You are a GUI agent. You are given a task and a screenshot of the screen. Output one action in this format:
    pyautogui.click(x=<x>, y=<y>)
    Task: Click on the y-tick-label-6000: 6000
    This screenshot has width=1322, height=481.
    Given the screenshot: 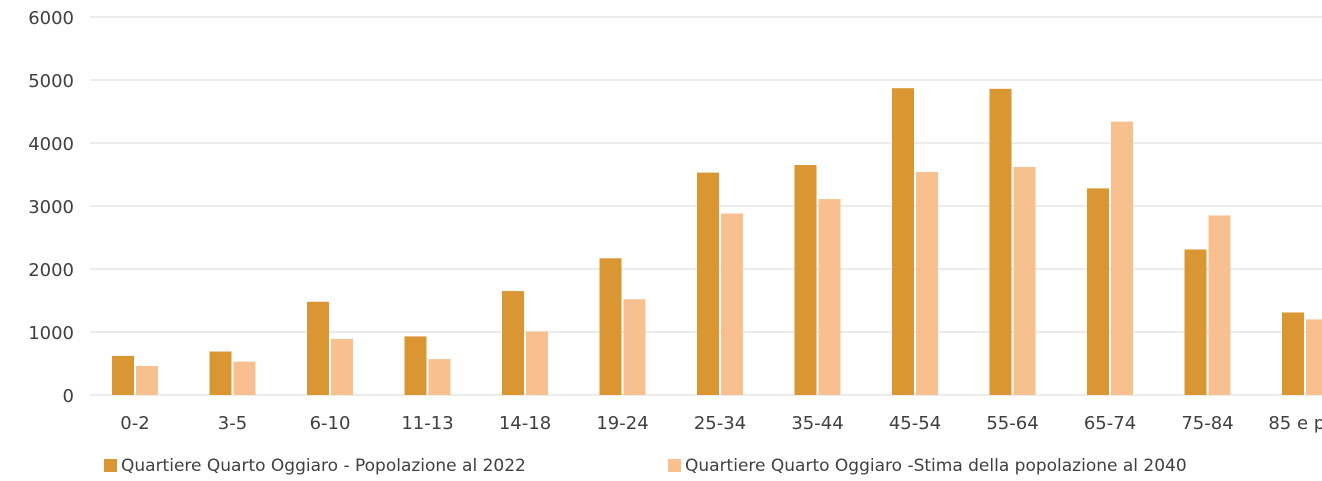 What is the action you would take?
    pyautogui.click(x=51, y=18)
    